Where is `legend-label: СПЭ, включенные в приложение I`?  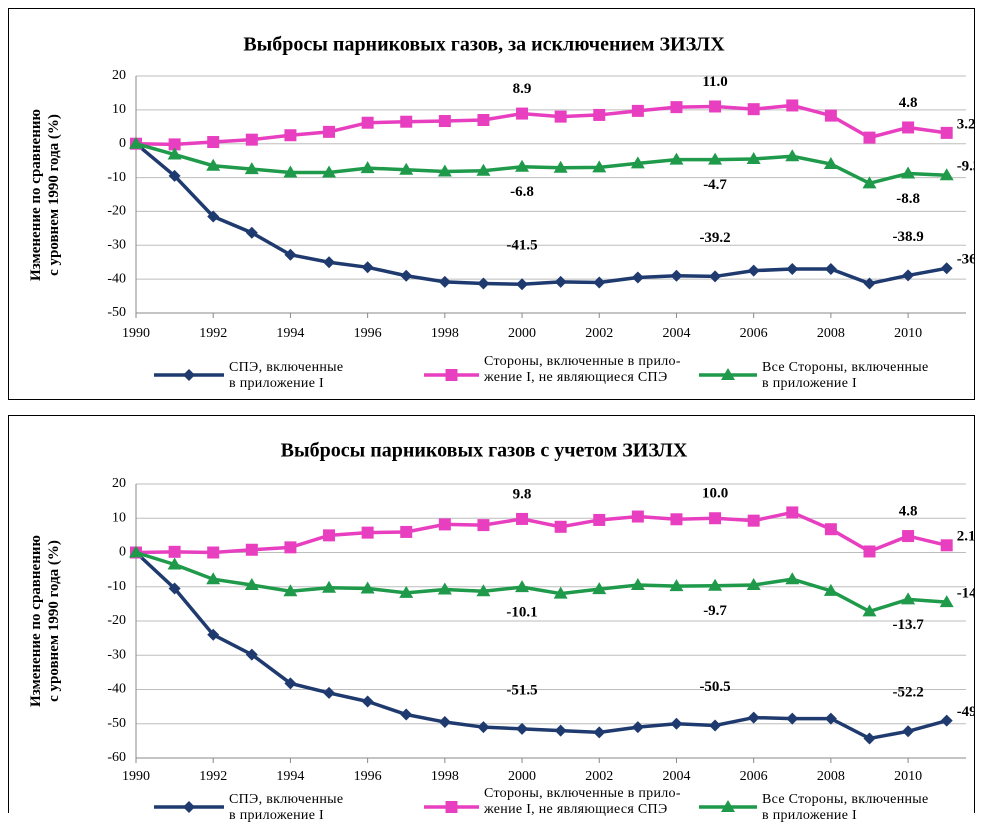
legend-label: СПЭ, включенные в приложение I is located at coordinates (286, 807).